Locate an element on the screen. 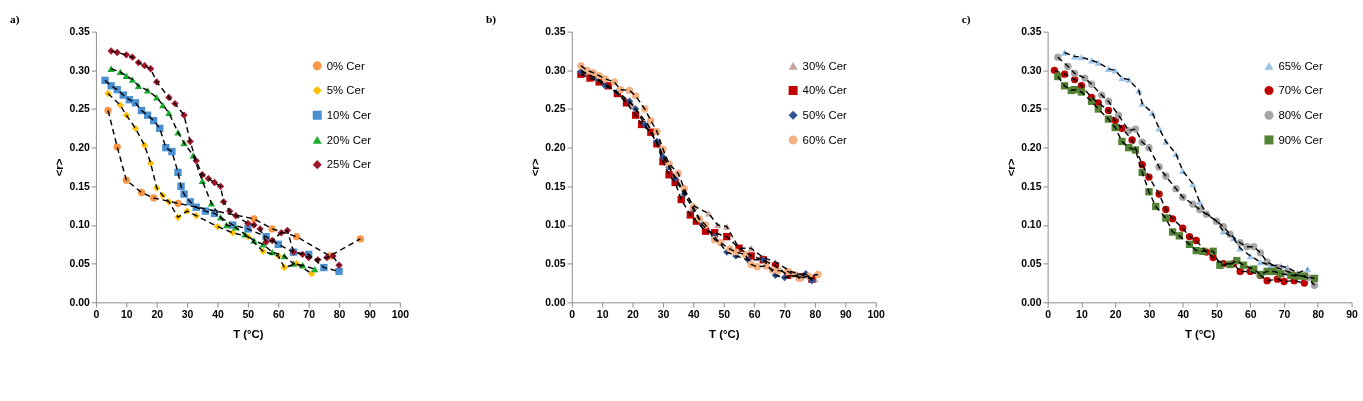 The image size is (1363, 401). legend-label: 40% Cer is located at coordinates (825, 90).